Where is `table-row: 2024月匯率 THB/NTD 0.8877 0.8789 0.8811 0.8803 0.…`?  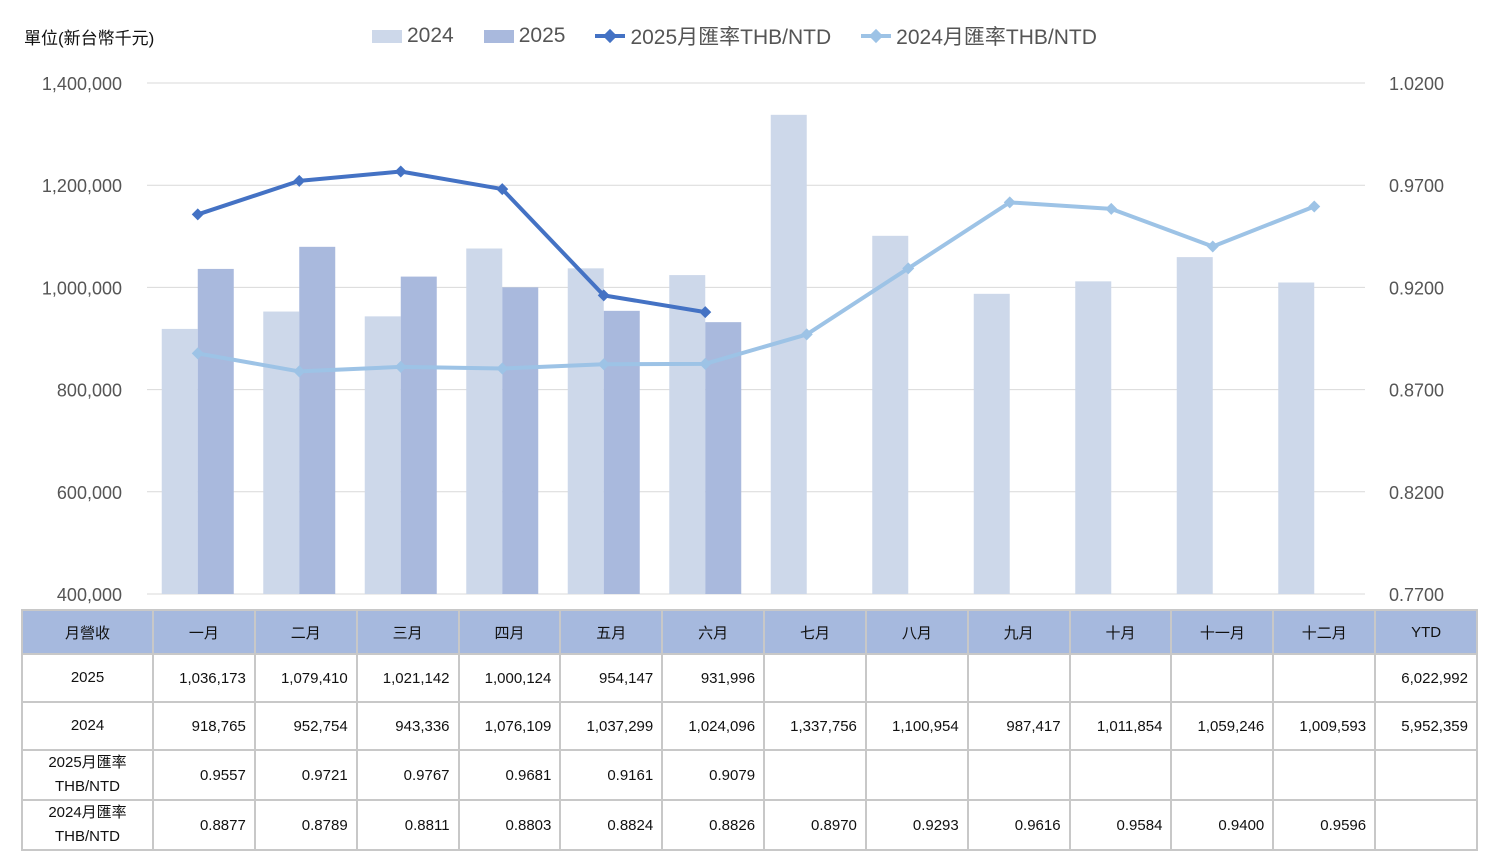
table-row: 2024月匯率 THB/NTD 0.8877 0.8789 0.8811 0.8803 0.… is located at coordinates (749, 825).